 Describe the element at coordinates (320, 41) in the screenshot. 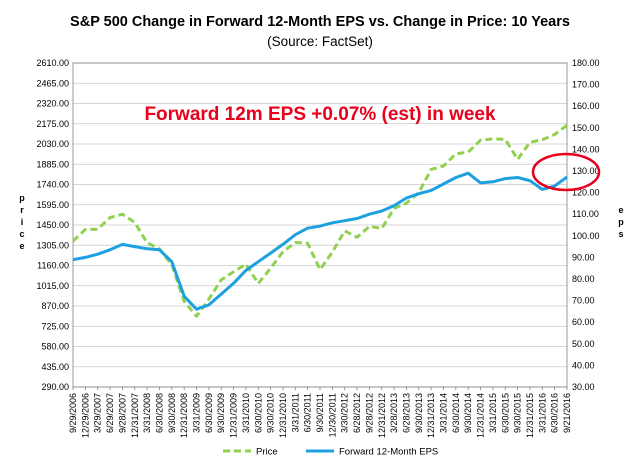

I see `chart-subtitle: (Source: FactSet)` at that location.